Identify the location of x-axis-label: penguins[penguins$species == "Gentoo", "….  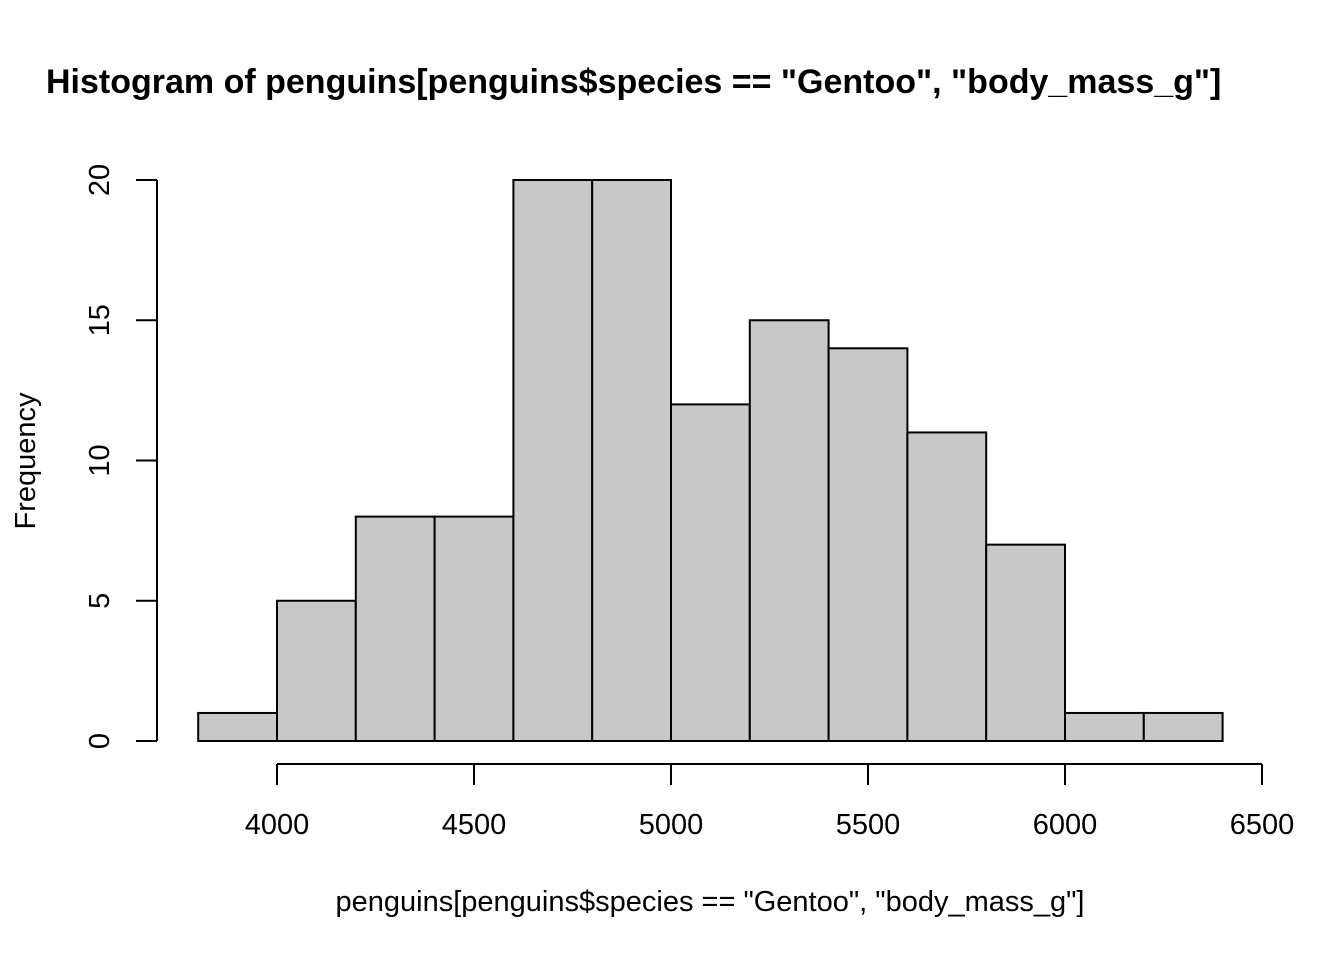
(710, 902).